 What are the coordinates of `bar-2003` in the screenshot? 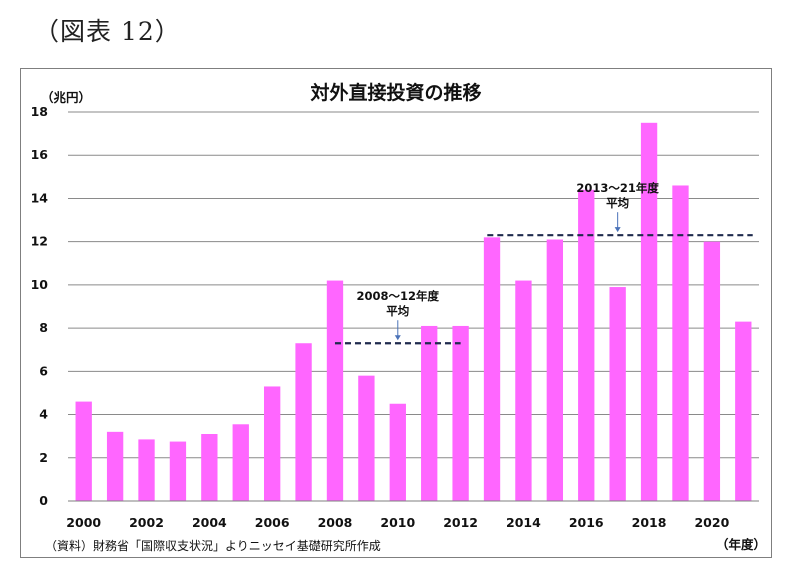 It's located at (178, 471).